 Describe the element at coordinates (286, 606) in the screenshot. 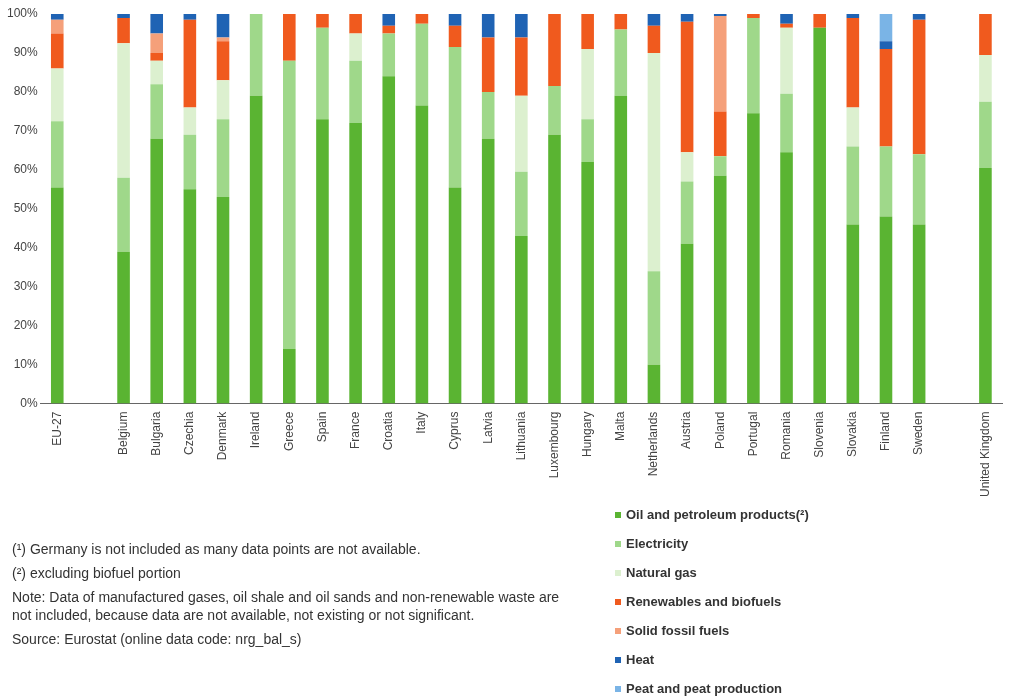

I see `text: Note: Data of manufactured gases, oil shale and oil sands and non-renewable waste are not included, because data are not available, not existing or not significant.` at that location.